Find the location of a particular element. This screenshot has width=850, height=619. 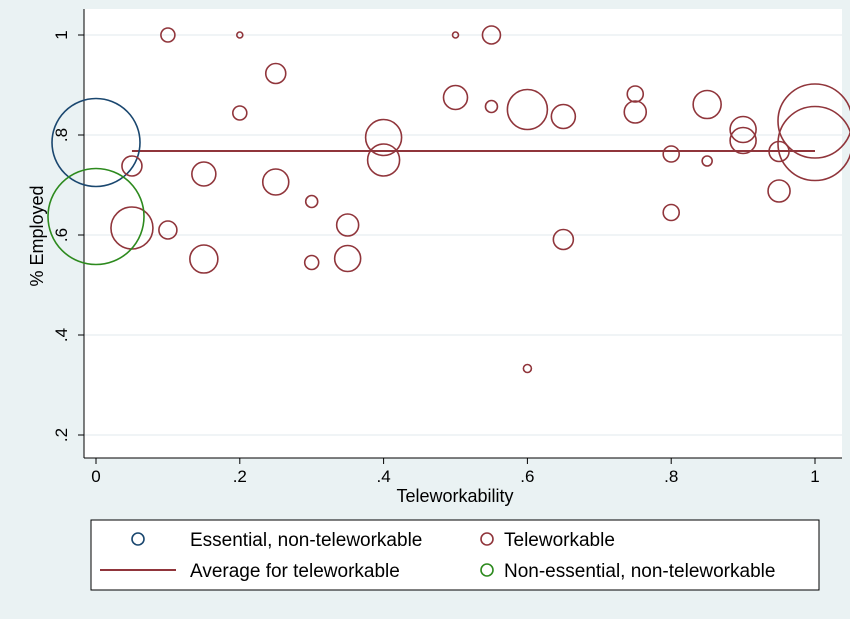

y-tick-label-4: 1 is located at coordinates (61, 34).